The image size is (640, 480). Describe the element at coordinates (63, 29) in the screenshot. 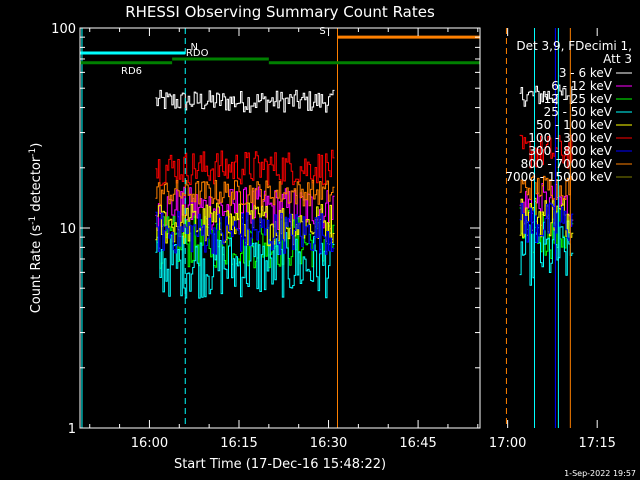

I see `y-tick-label-2: 100` at that location.